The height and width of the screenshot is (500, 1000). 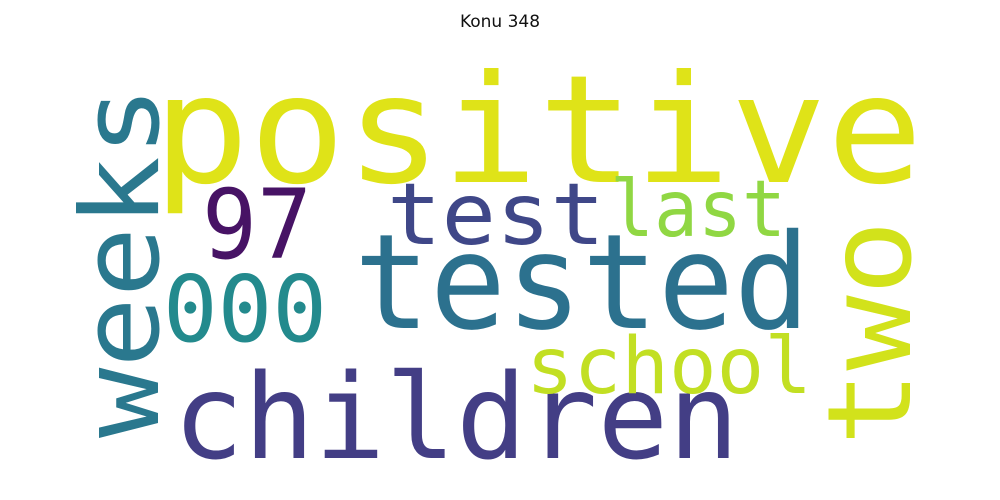 I want to click on word-97: 97, so click(x=257, y=225).